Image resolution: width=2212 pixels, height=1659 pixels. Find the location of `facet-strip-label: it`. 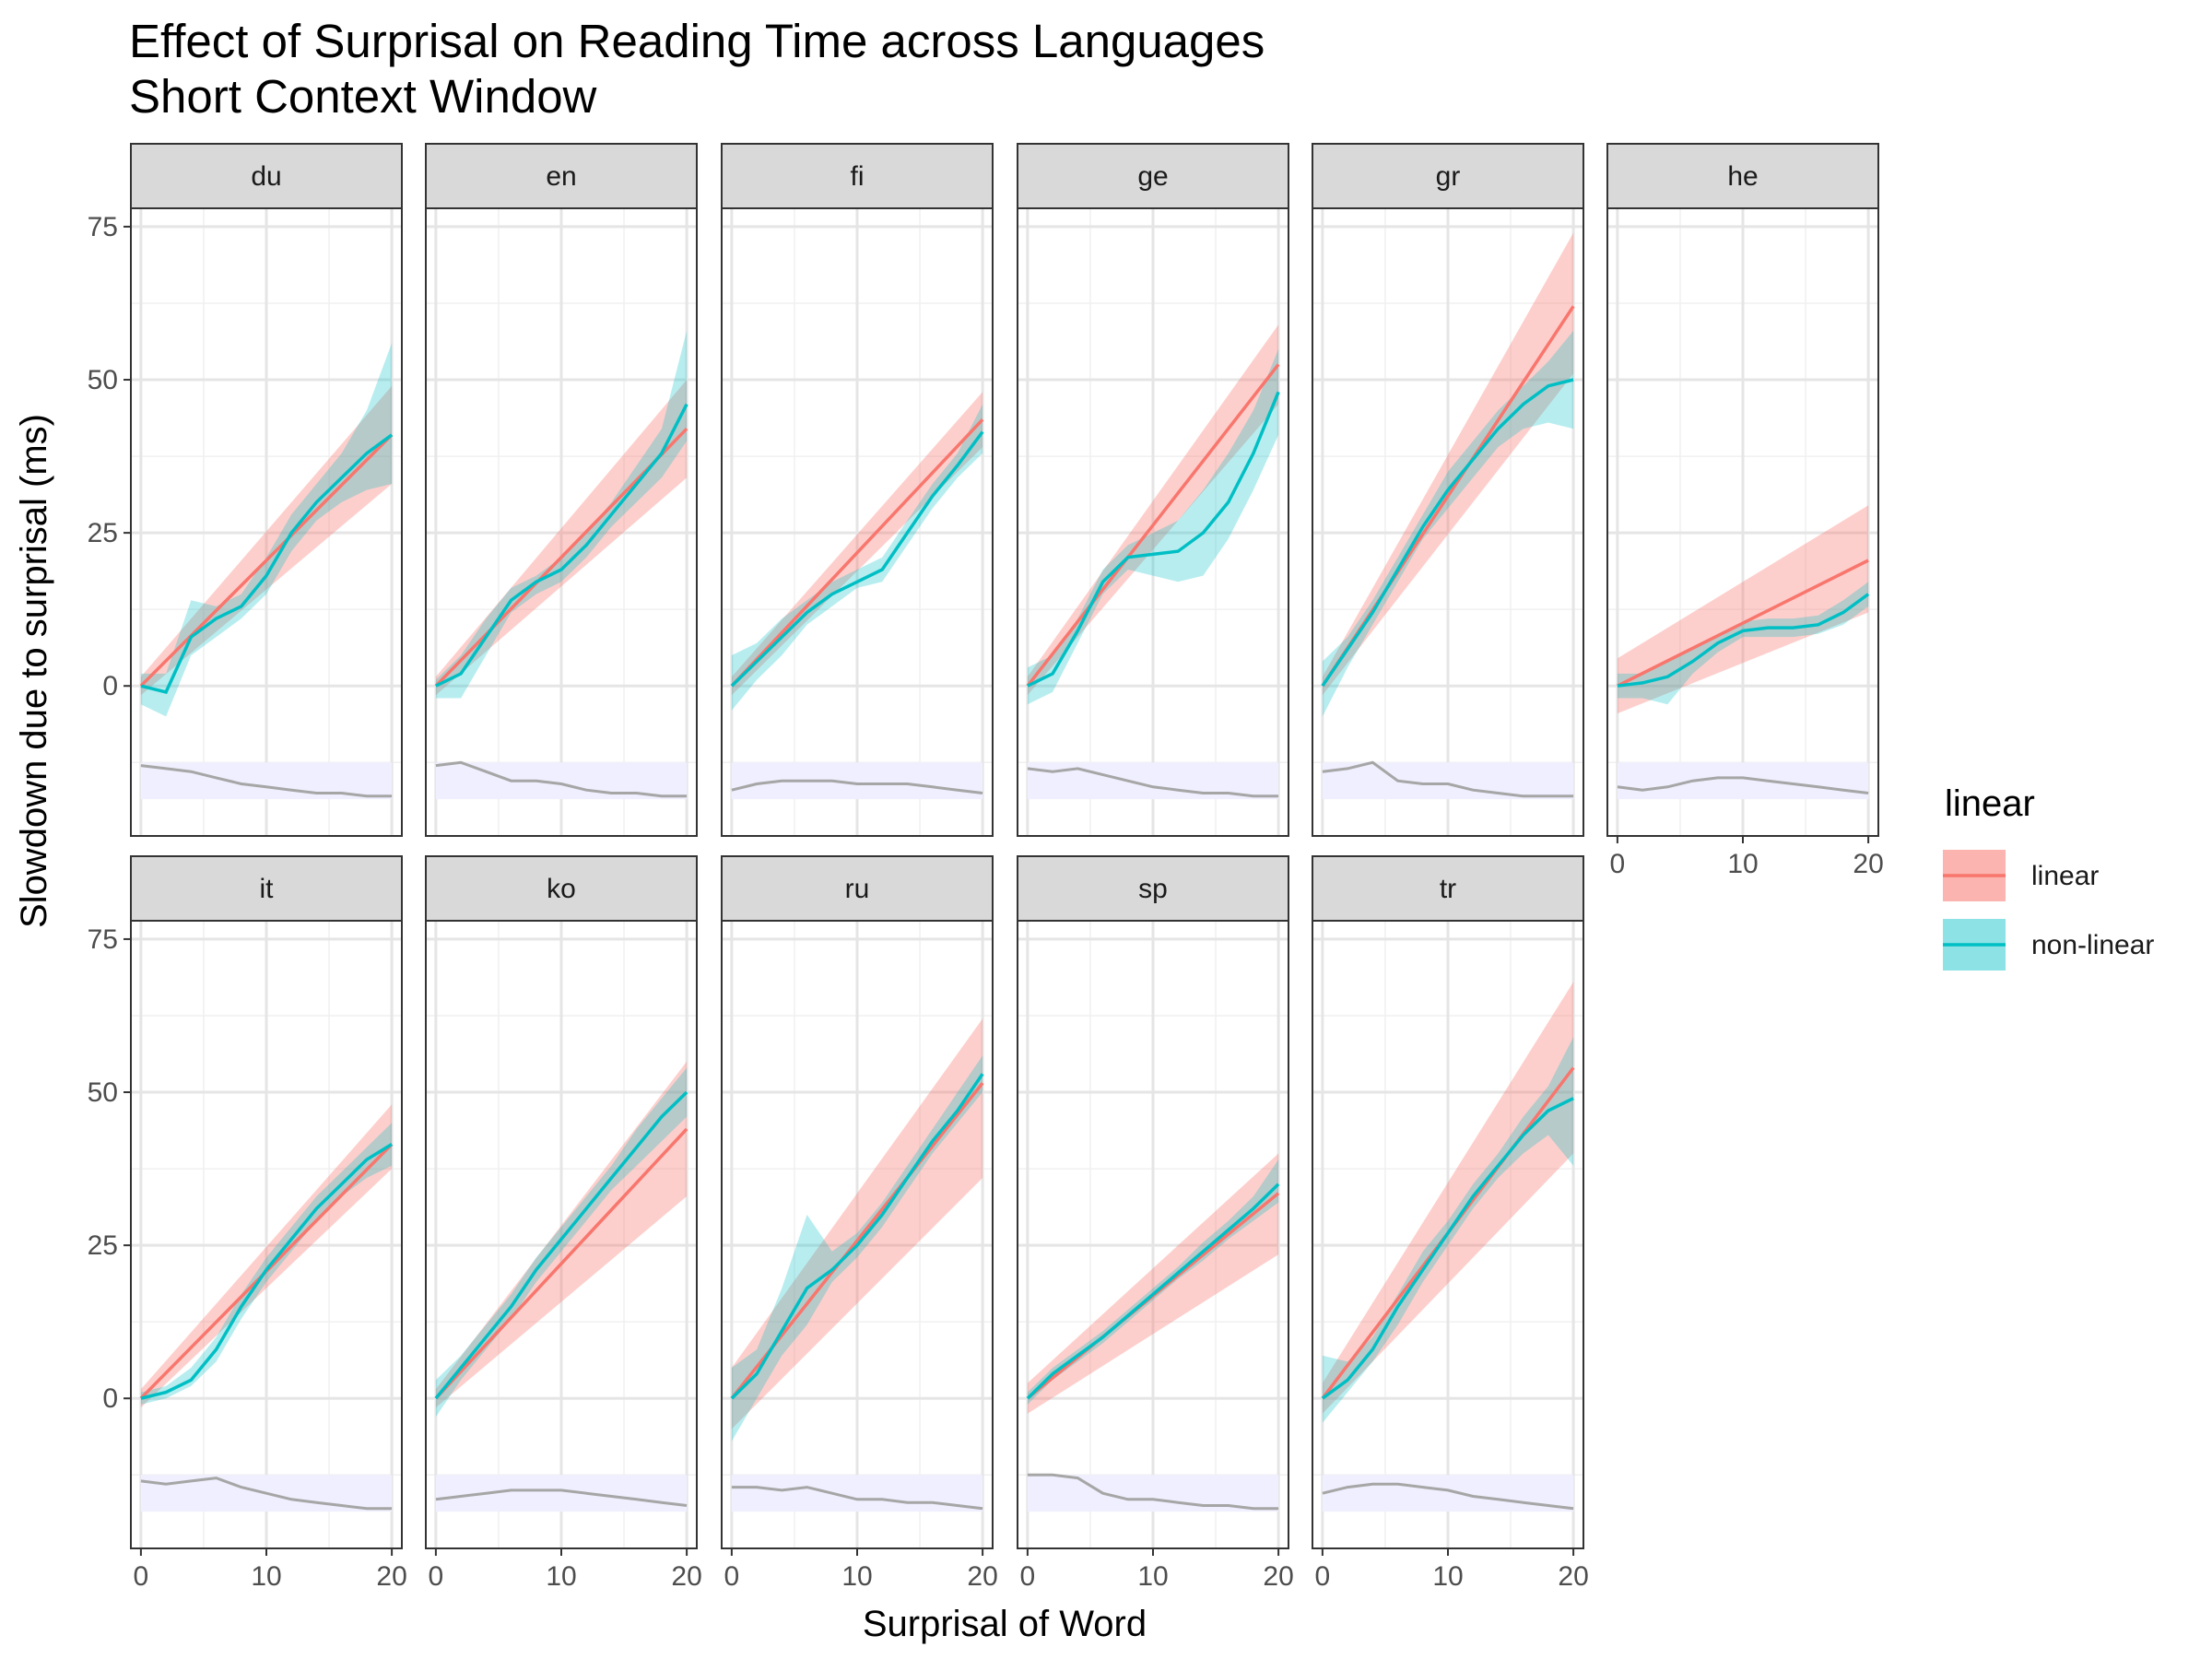

facet-strip-label: it is located at coordinates (267, 889).